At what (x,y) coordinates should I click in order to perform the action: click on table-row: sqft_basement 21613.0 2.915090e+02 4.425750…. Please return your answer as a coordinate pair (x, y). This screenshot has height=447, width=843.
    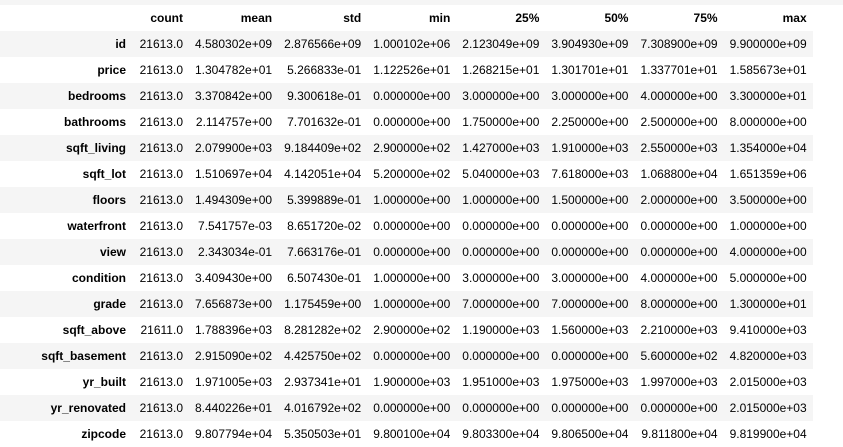
    Looking at the image, I should click on (406, 356).